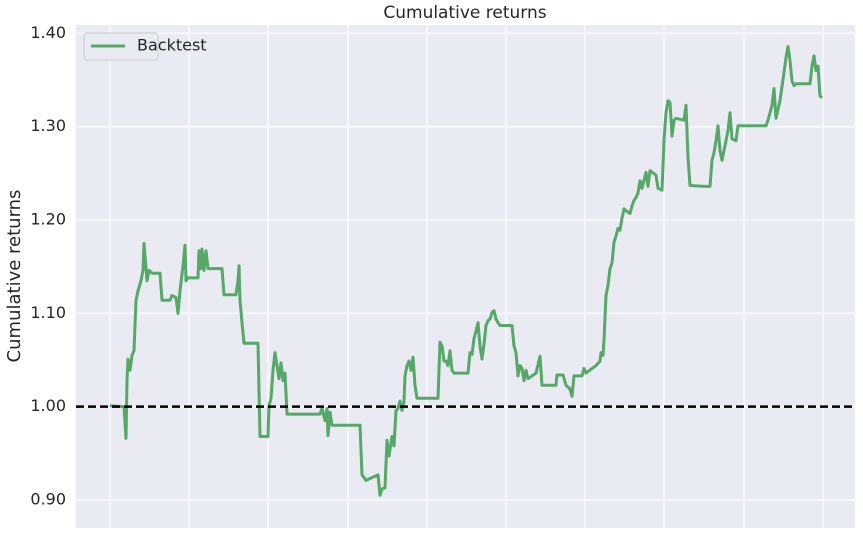 The image size is (863, 534). I want to click on y-tick-label: 1.30, so click(48, 125).